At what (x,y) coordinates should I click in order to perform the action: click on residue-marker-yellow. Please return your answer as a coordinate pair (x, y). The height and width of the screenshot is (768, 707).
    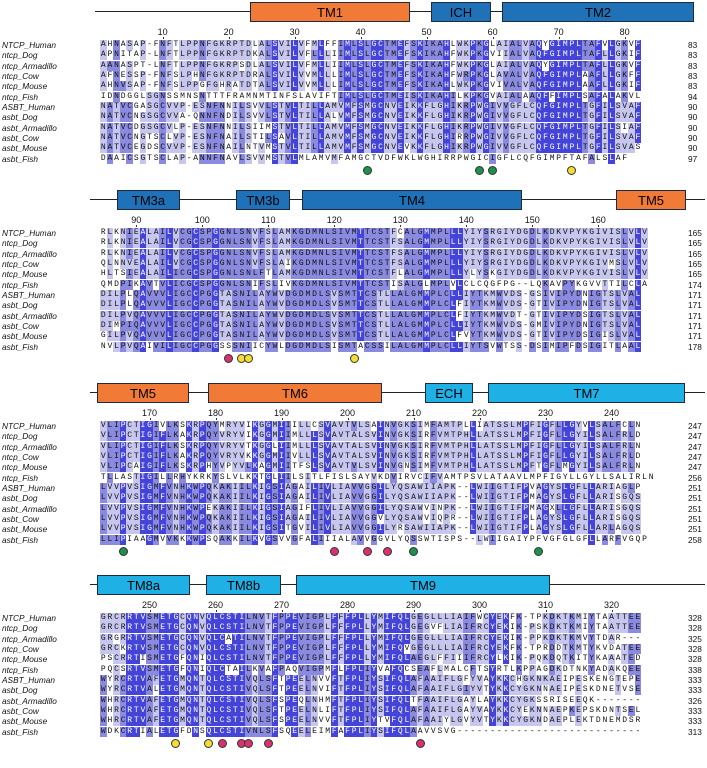
    Looking at the image, I should click on (354, 358).